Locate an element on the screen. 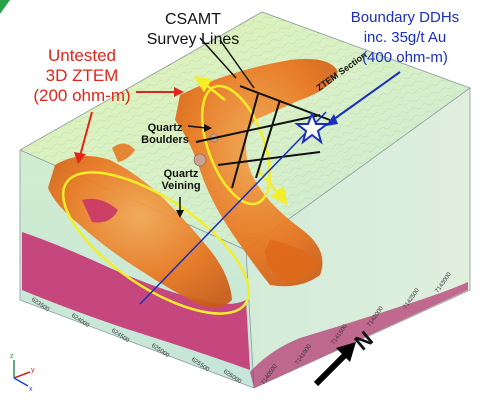 This screenshot has width=479, height=402. csamt-label-line2: Survey Lines is located at coordinates (193, 39).